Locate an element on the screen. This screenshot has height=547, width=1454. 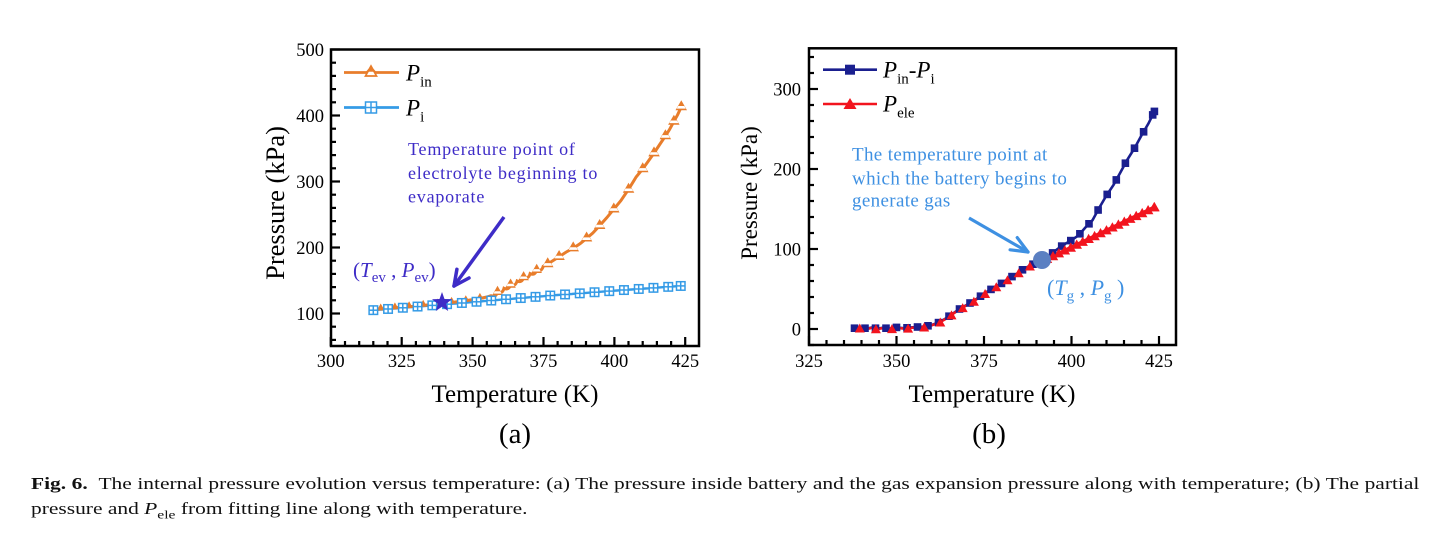
svg-text: evaporate is located at coordinates (446, 197).